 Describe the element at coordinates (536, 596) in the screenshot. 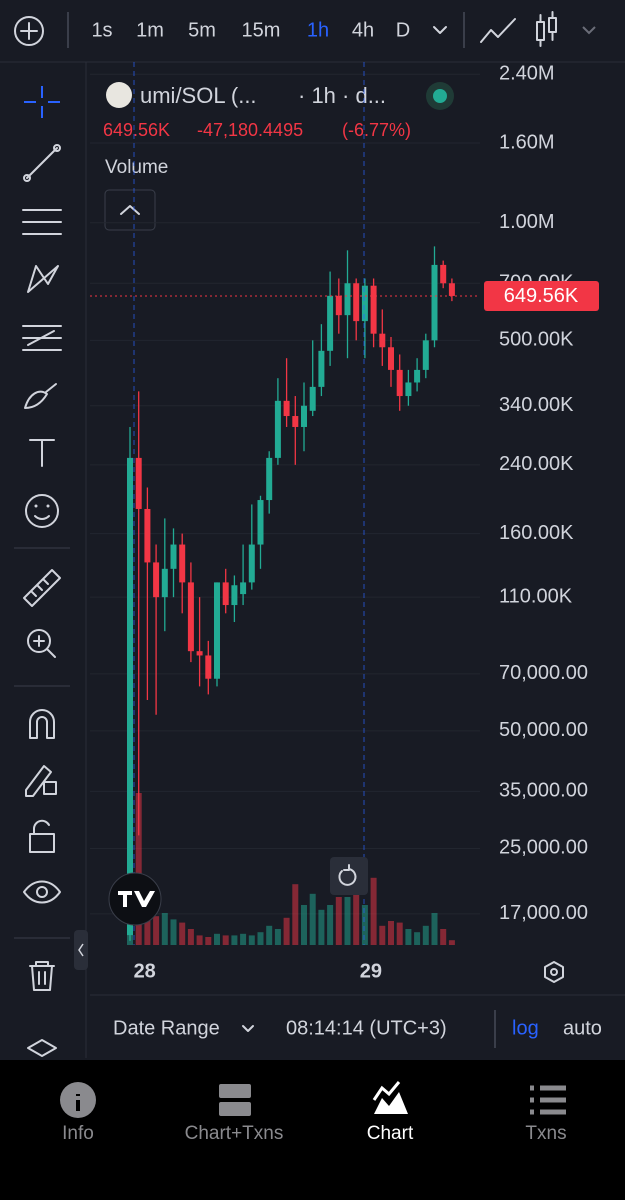

I see `y-tick-label: 110.00K` at that location.